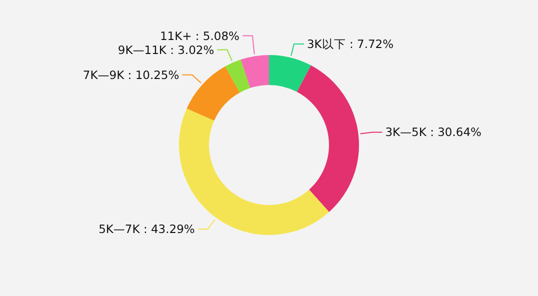 This screenshot has width=538, height=296. Describe the element at coordinates (166, 49) in the screenshot. I see `slice-label: 9K—11K : 3.02%` at that location.